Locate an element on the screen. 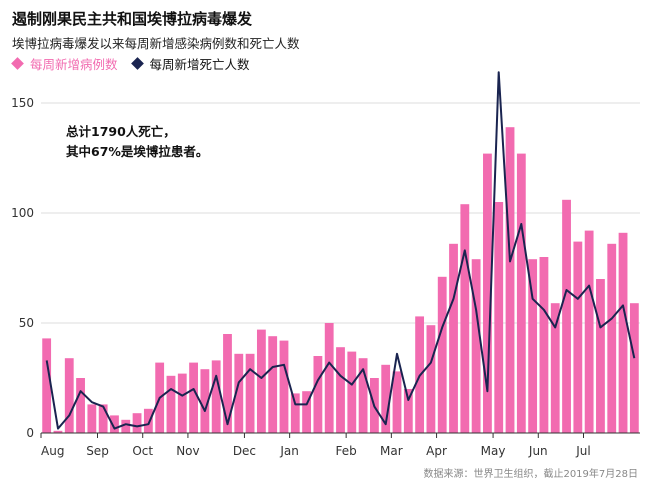 Image resolution: width=662 pixels, height=486 pixels. source-note: 数据来源：世界卫生组织，截止2019年7月28日 is located at coordinates (530, 474).